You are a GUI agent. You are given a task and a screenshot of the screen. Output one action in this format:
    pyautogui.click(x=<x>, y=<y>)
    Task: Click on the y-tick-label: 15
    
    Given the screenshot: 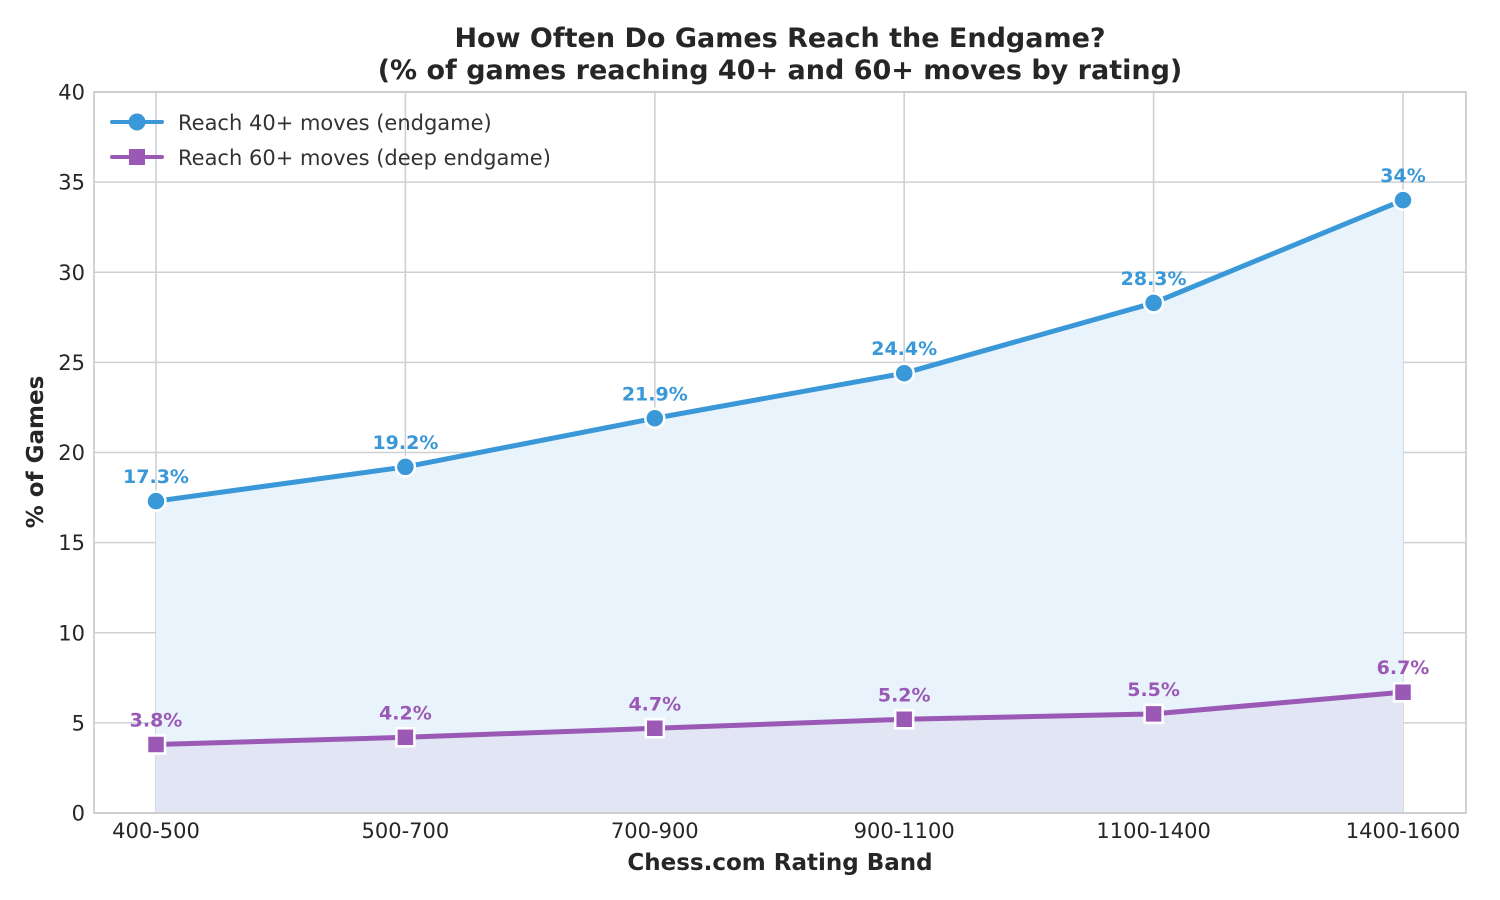 What is the action you would take?
    pyautogui.click(x=71, y=543)
    